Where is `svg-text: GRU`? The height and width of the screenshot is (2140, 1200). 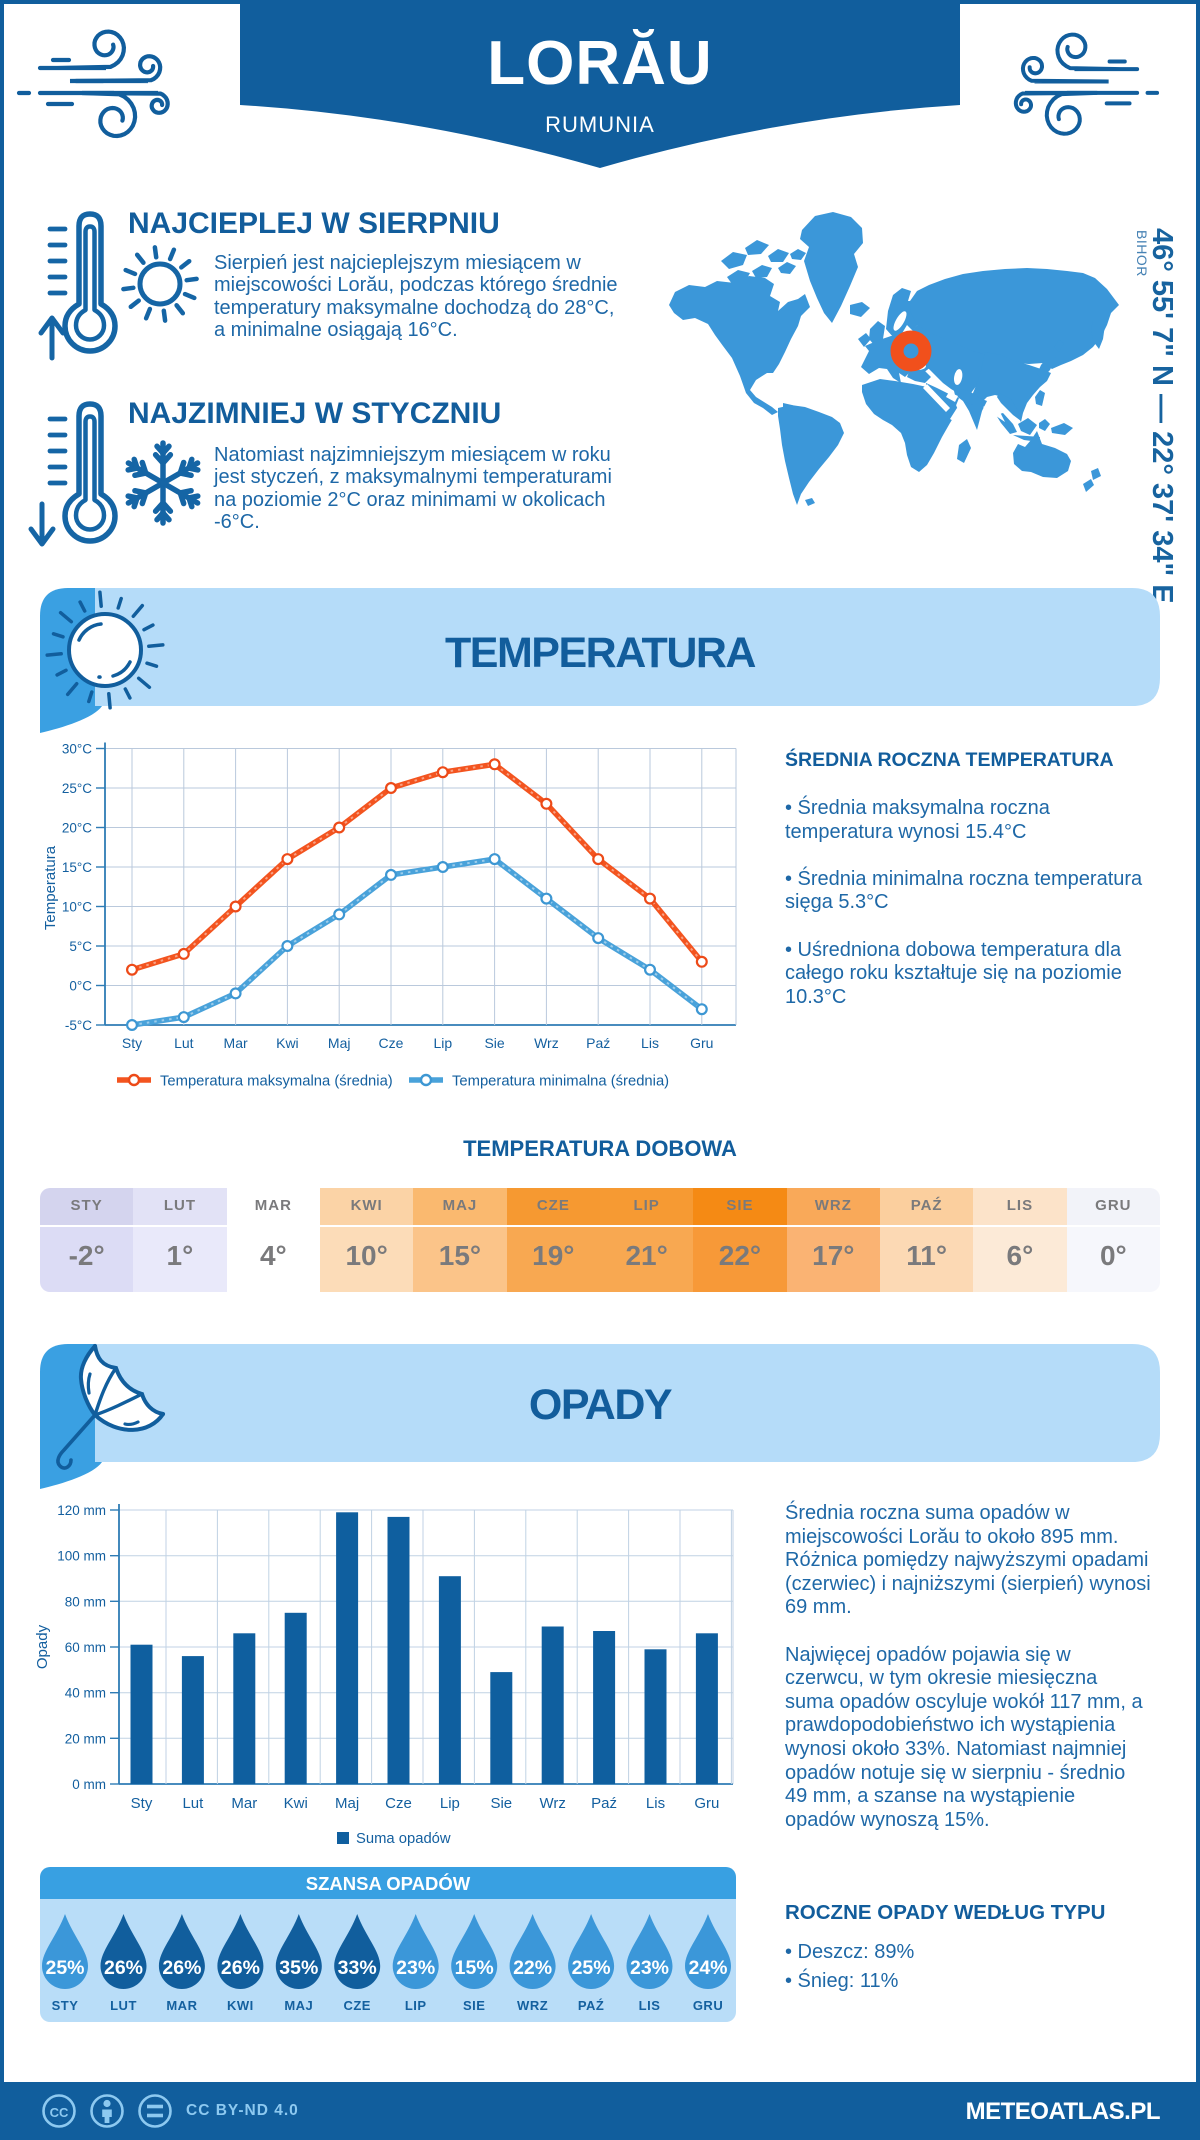
svg-text: GRU is located at coordinates (708, 2005).